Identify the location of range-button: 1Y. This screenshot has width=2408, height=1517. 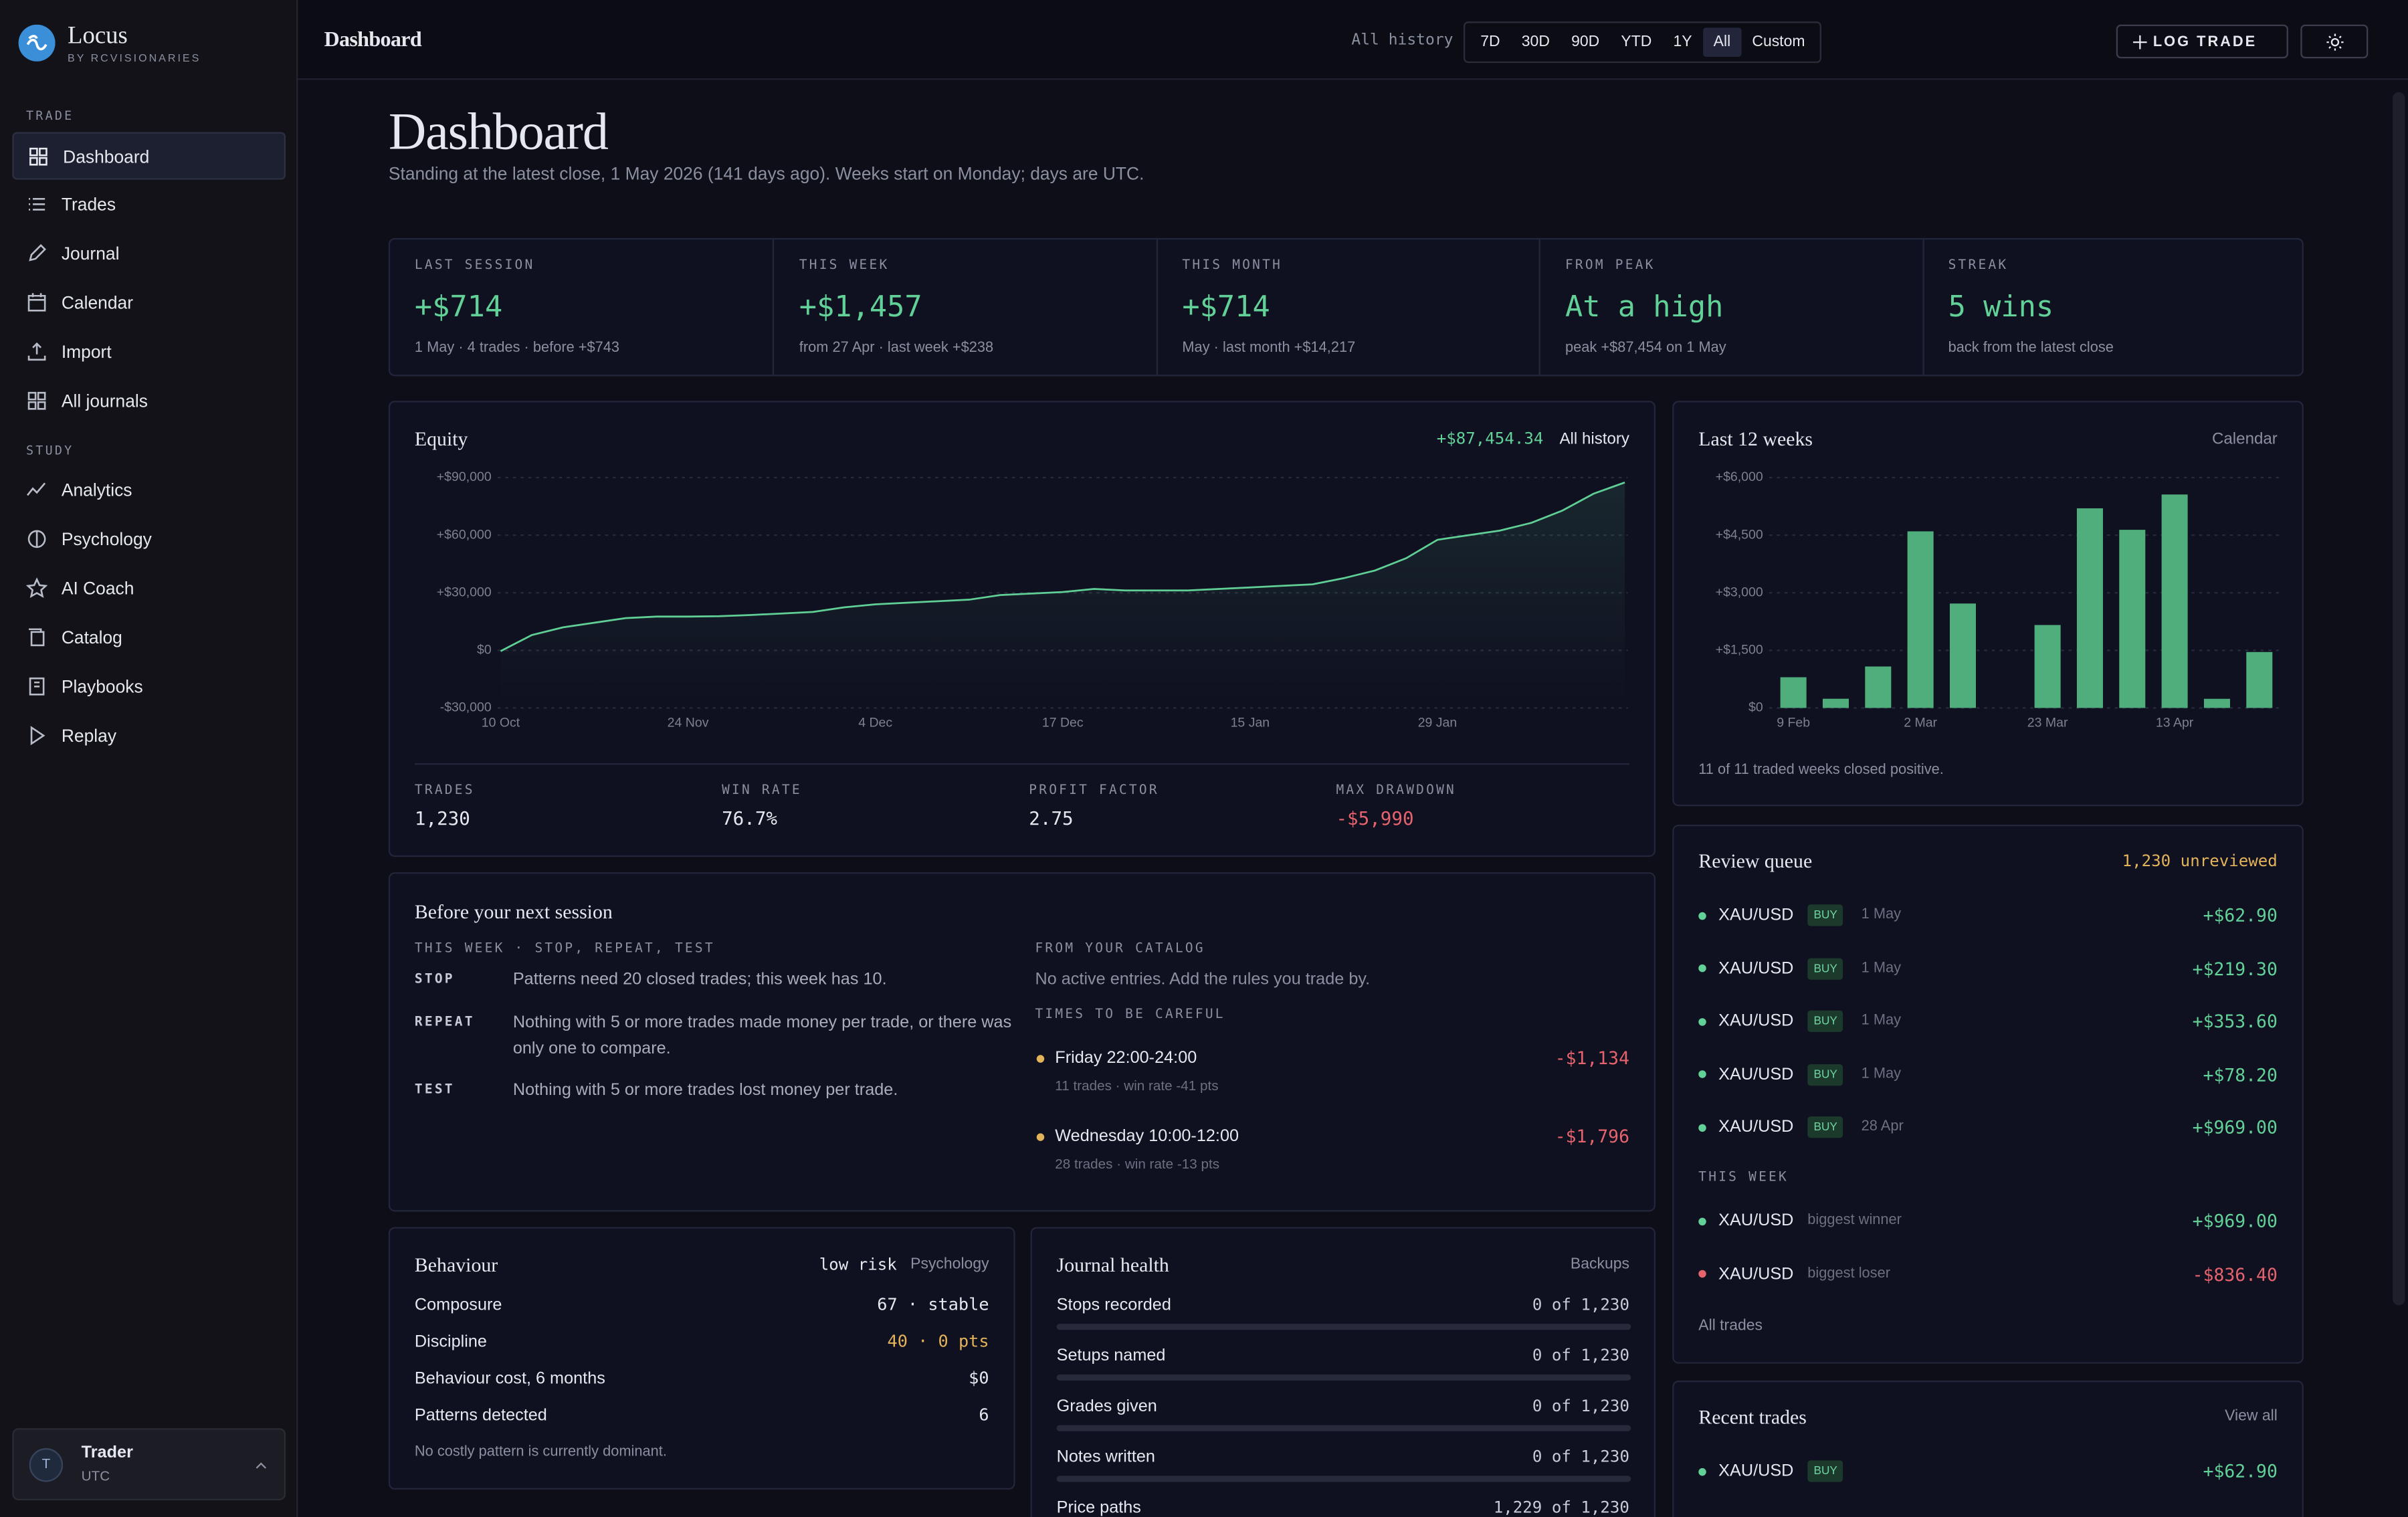
(1682, 42).